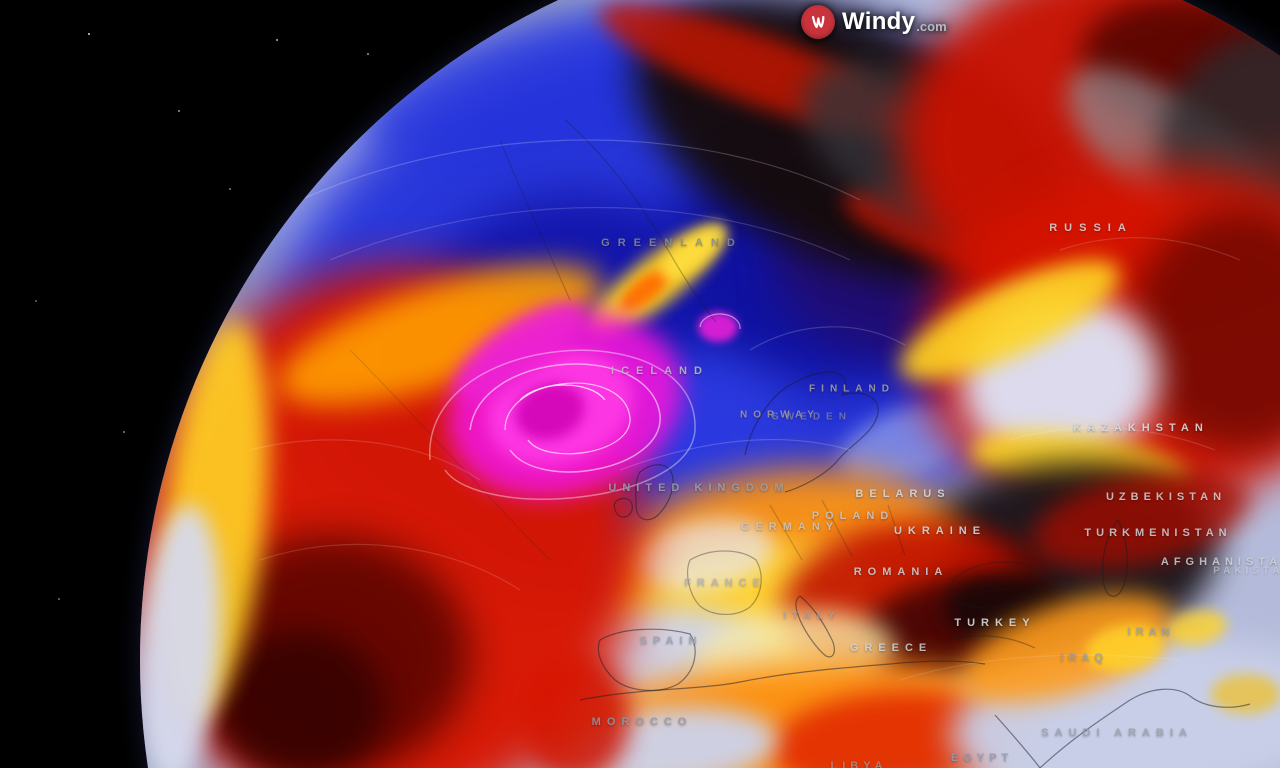 The width and height of the screenshot is (1280, 768). I want to click on windy-swirl-icon, so click(818, 22).